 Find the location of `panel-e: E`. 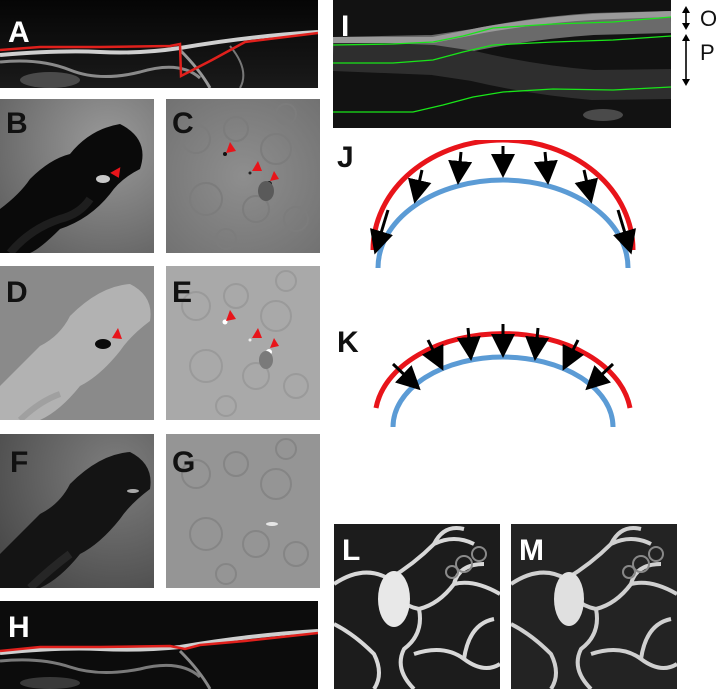

panel-e: E is located at coordinates (243, 343).